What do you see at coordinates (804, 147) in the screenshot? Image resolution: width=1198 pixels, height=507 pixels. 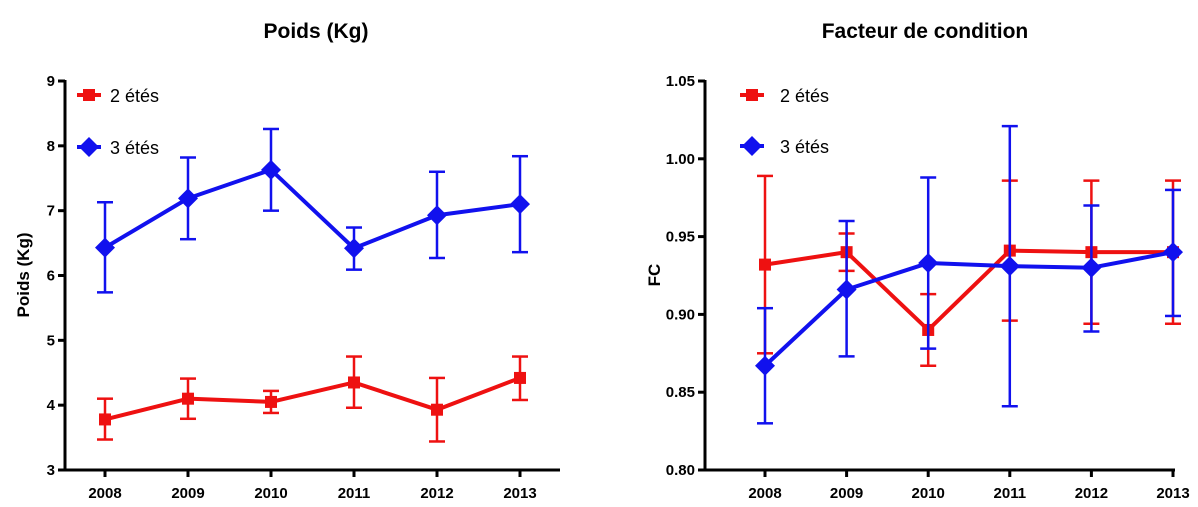 I see `chart-2-legend-label-3-etes: 3 étés` at bounding box center [804, 147].